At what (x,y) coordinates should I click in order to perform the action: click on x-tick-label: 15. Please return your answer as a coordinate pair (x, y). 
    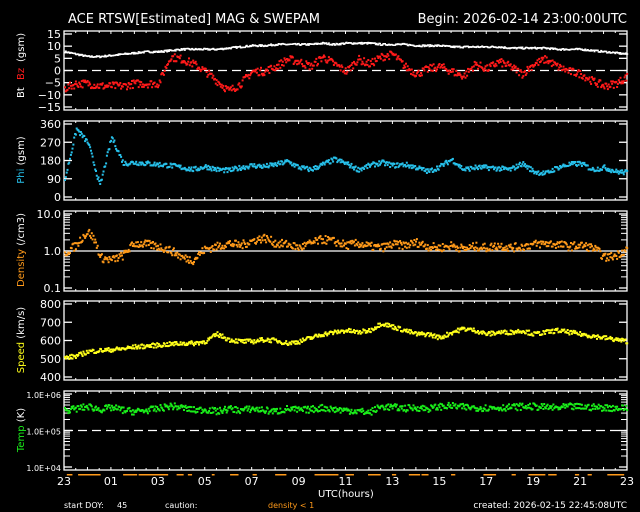
    Looking at the image, I should click on (439, 481).